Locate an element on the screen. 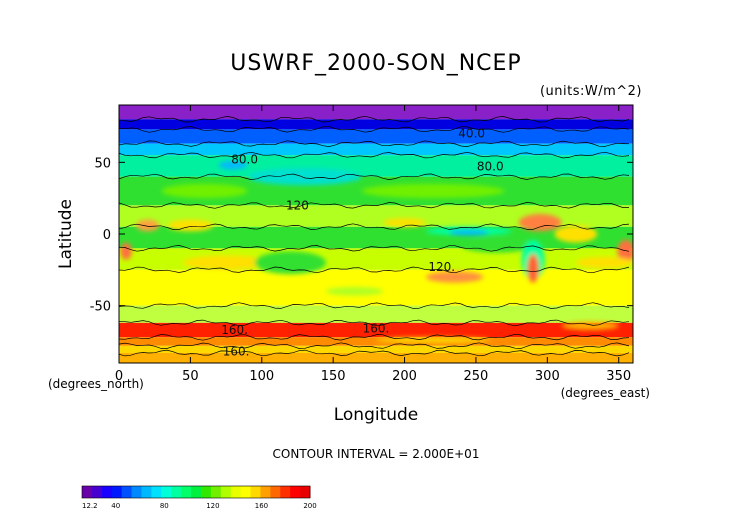 The height and width of the screenshot is (532, 752). contour-label-3: 120 is located at coordinates (297, 205).